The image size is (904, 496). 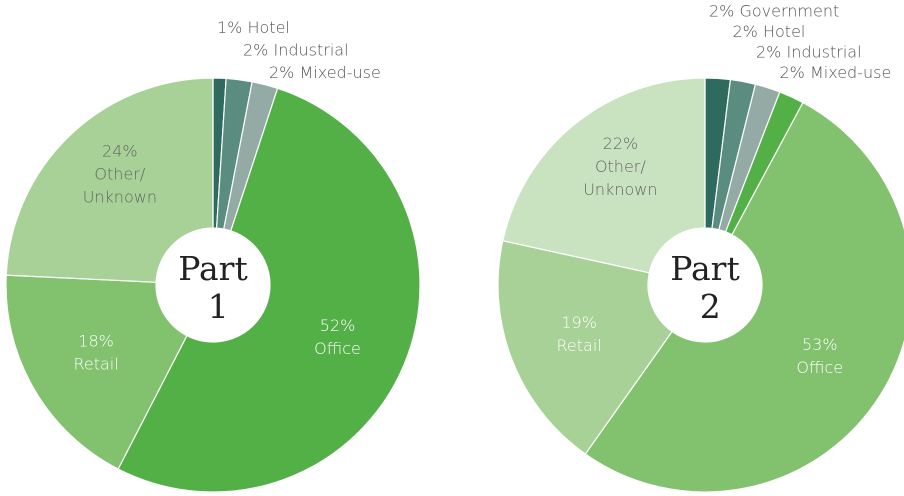 What do you see at coordinates (819, 356) in the screenshot?
I see `slice-label: 53% Office` at bounding box center [819, 356].